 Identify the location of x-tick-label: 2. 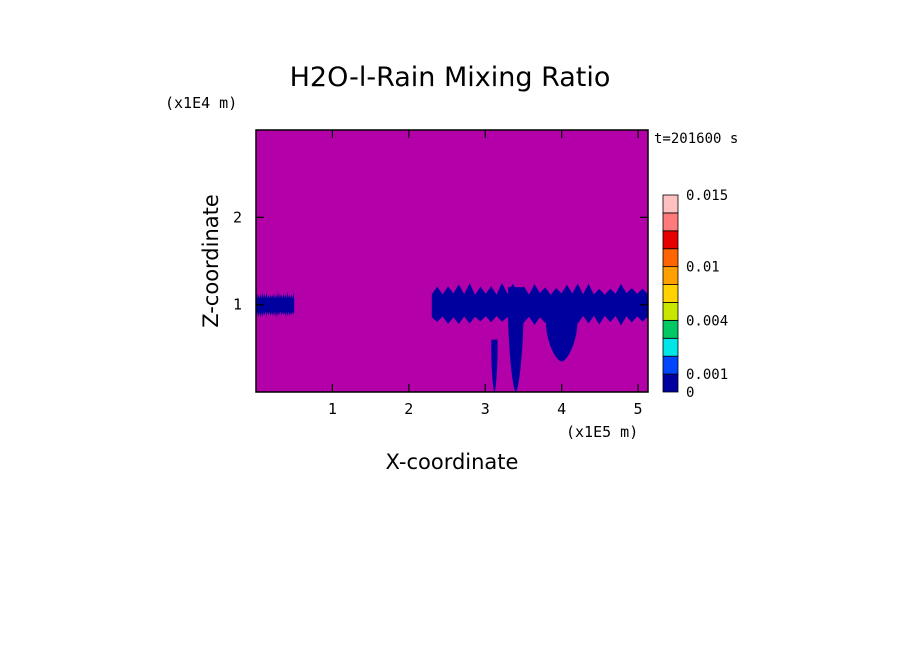
(408, 409).